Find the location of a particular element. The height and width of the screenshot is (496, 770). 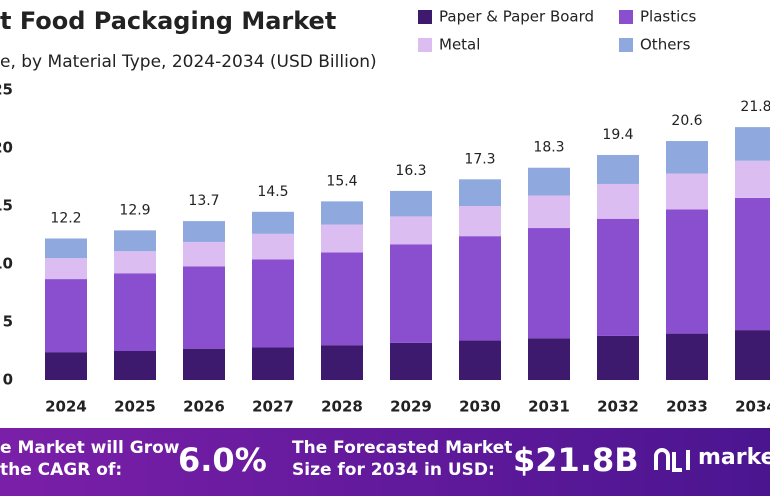

total-label: 14.5 is located at coordinates (272, 192).